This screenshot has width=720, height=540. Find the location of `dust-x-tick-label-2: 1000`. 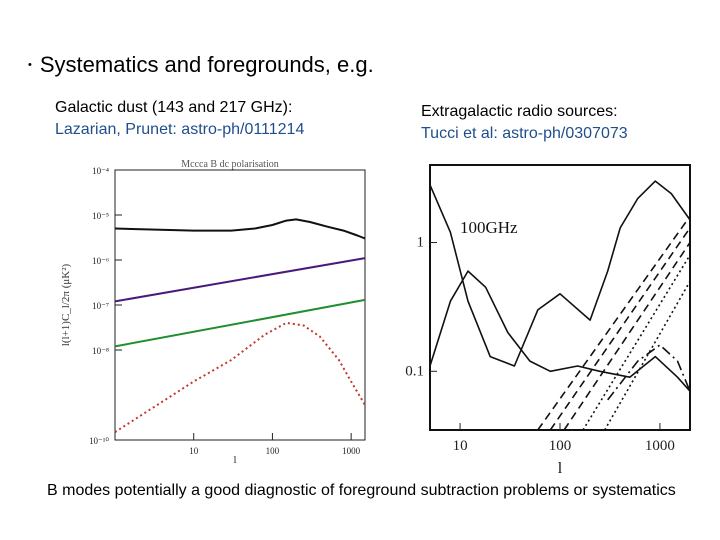

dust-x-tick-label-2: 1000 is located at coordinates (351, 451).